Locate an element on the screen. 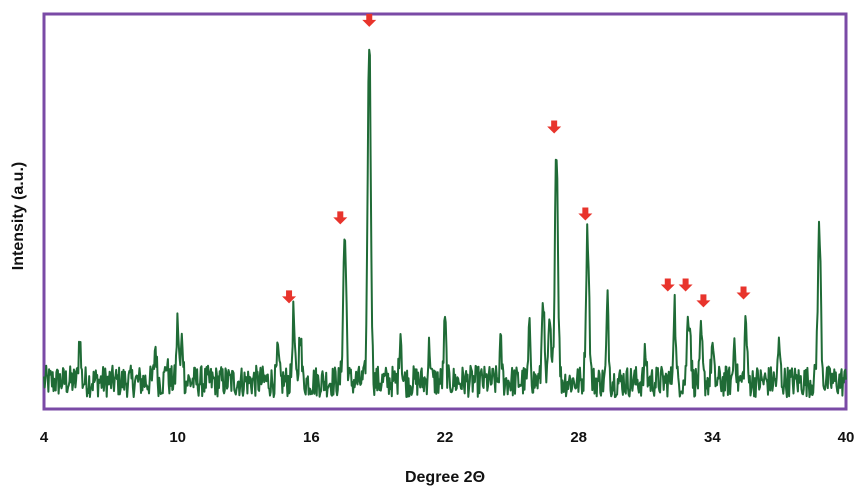  x-tick-label: 34 is located at coordinates (712, 437).